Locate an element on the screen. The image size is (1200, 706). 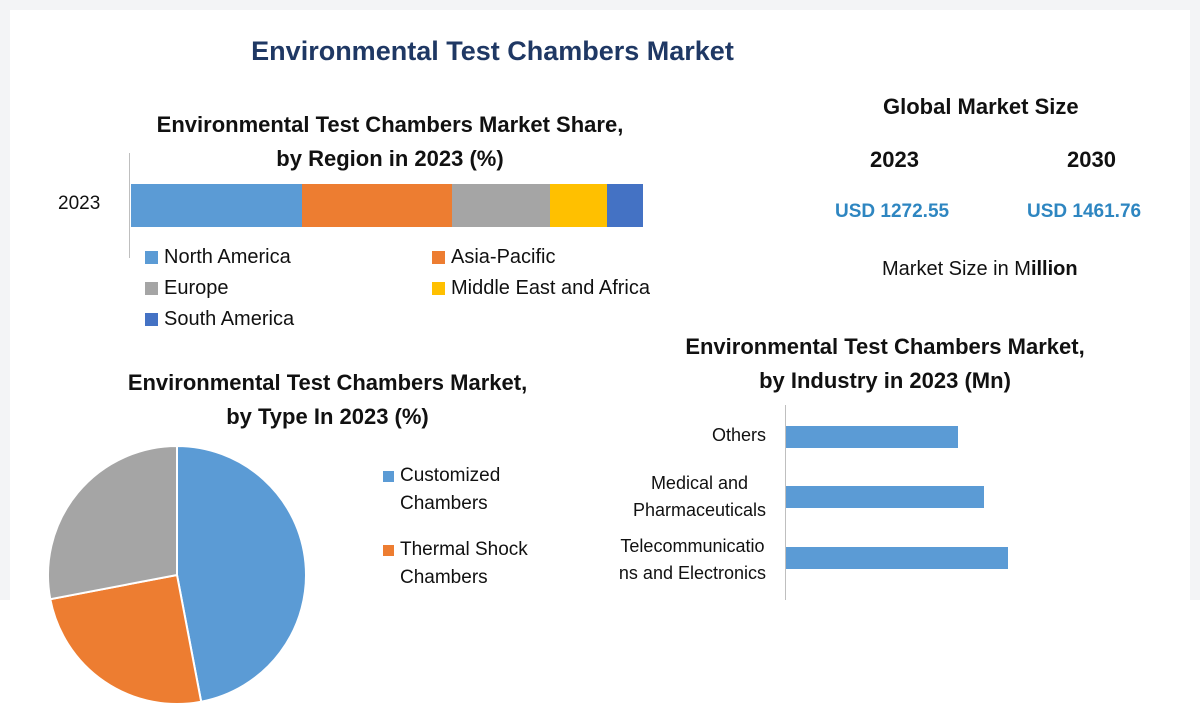
global-market-value-2023: USD 1272.55 is located at coordinates (892, 211).